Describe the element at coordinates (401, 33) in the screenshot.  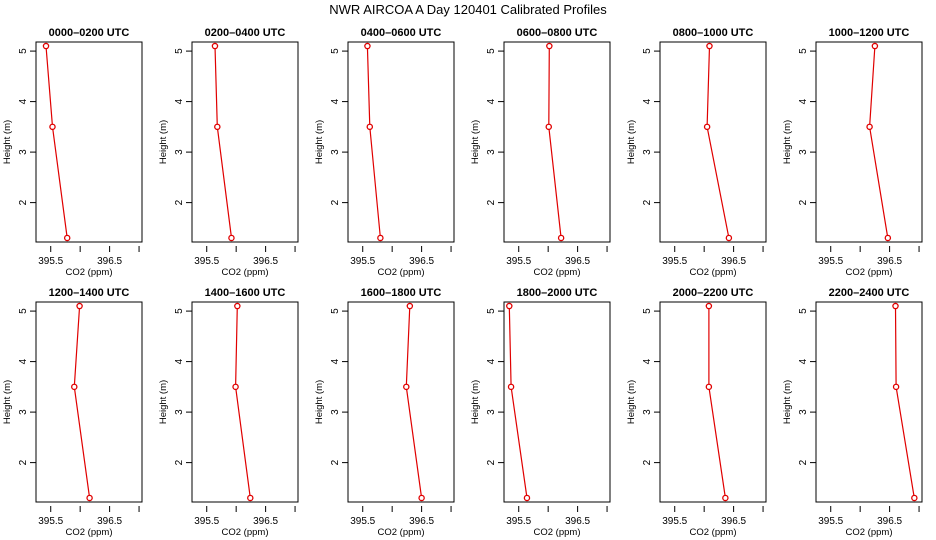
I see `panel-title: 0400–0600 UTC` at that location.